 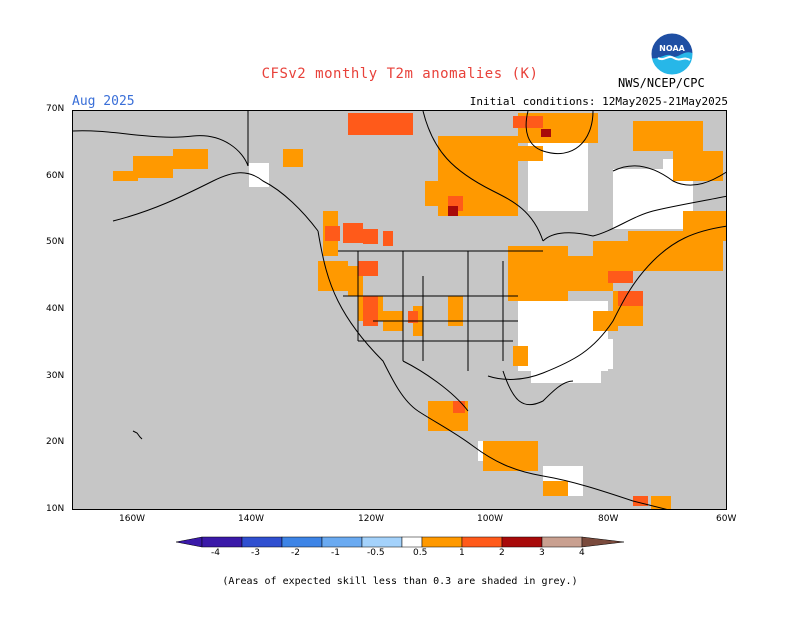 What do you see at coordinates (55, 109) in the screenshot?
I see `lat-label: 70N` at bounding box center [55, 109].